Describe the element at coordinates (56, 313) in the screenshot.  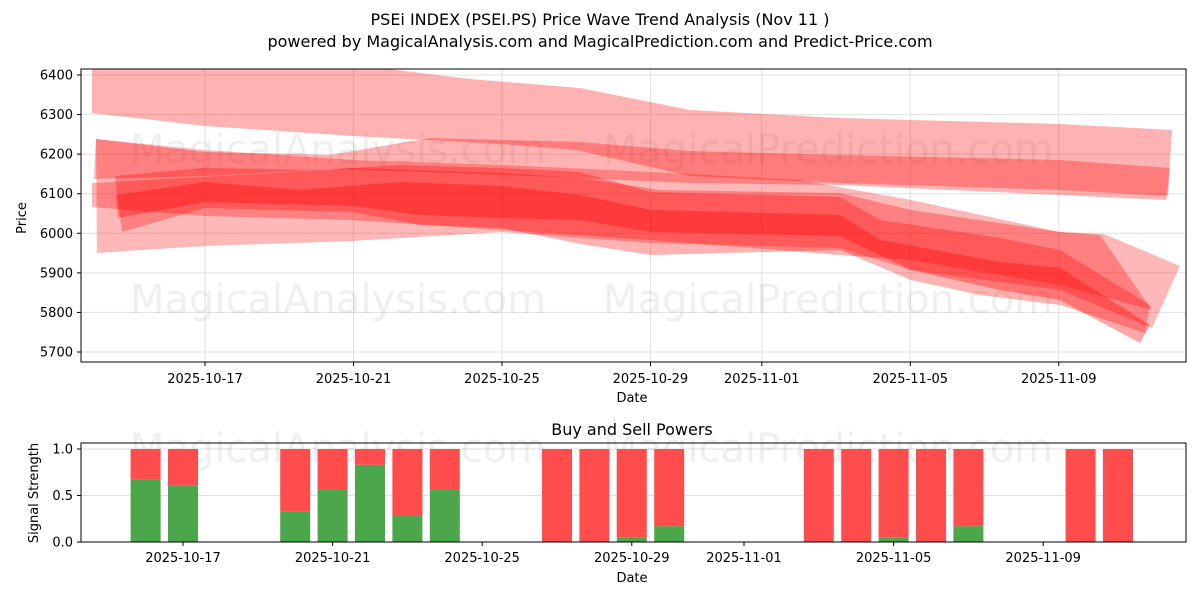
I see `y-tick-label: 5800` at that location.